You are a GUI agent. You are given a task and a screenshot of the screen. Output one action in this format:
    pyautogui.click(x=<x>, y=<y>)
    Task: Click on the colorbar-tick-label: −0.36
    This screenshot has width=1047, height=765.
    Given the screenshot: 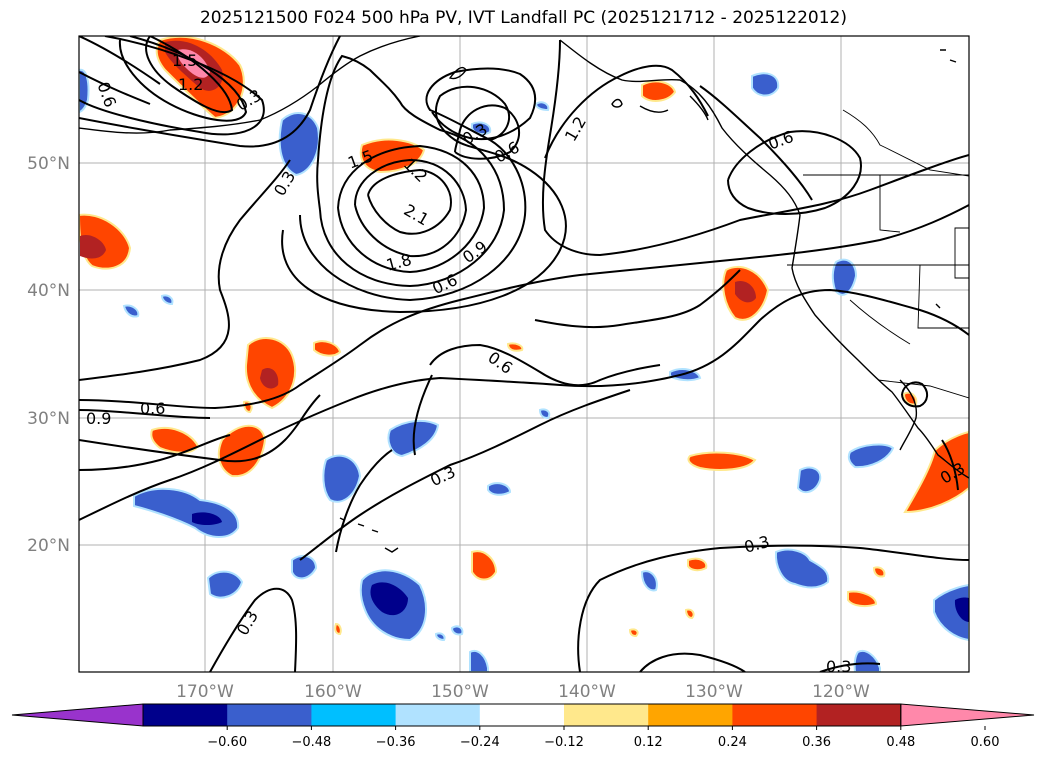 What is the action you would take?
    pyautogui.click(x=396, y=742)
    